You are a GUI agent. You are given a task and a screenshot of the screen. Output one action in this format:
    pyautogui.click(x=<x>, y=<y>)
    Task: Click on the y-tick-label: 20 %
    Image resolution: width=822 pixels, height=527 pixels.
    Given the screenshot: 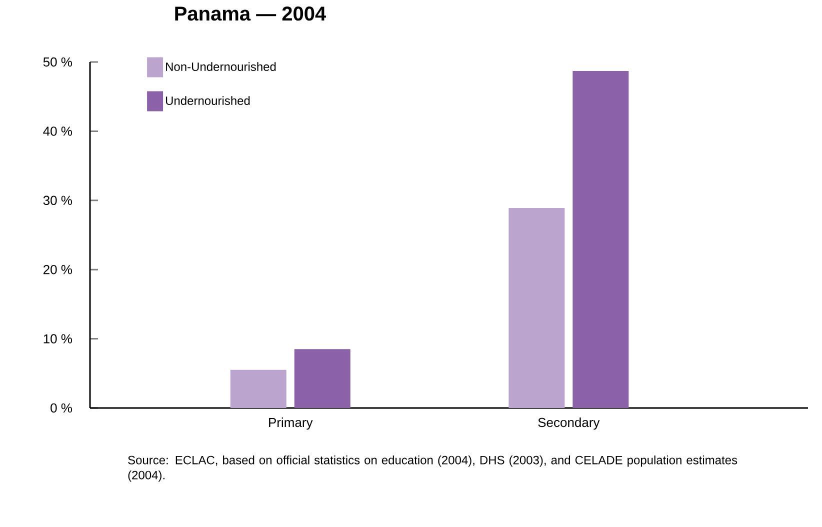 What is the action you would take?
    pyautogui.click(x=58, y=269)
    